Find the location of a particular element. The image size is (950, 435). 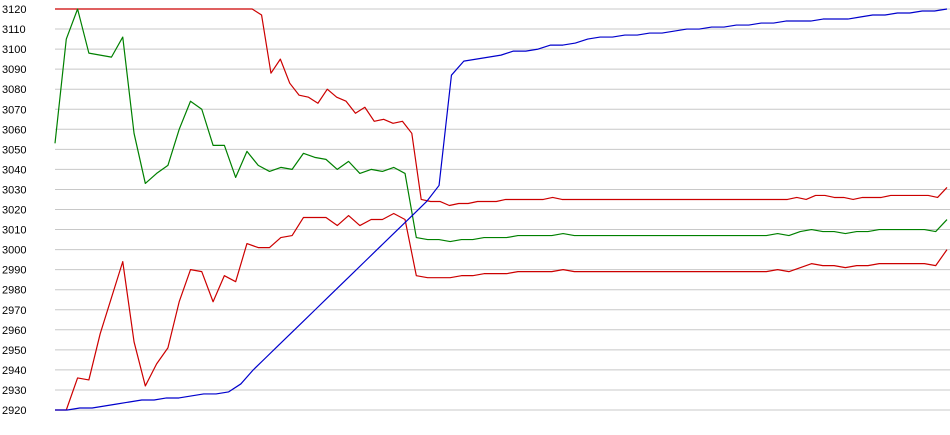

y-tick-label: 3000 is located at coordinates (14, 251).